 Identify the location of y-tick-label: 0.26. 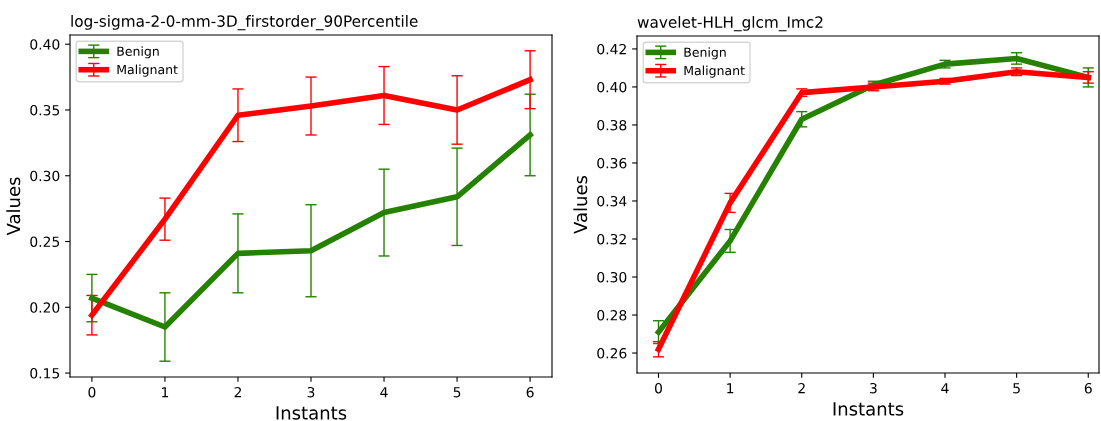
(612, 353).